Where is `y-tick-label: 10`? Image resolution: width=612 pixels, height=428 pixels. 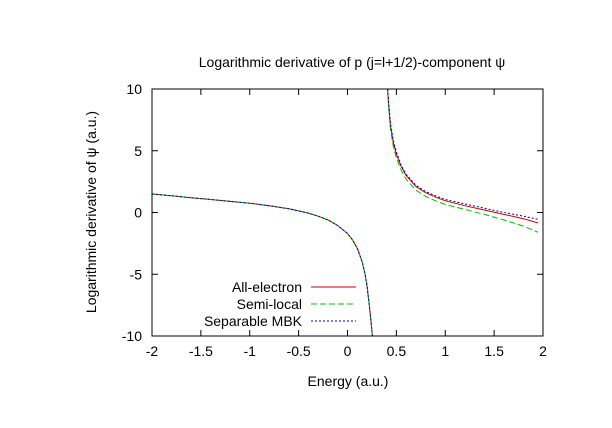 y-tick-label: 10 is located at coordinates (134, 89).